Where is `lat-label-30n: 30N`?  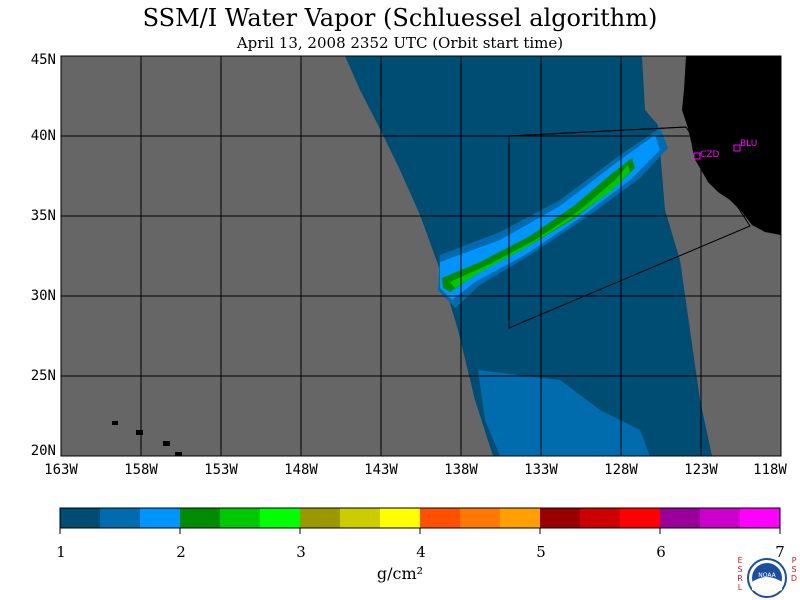
lat-label-30n: 30N is located at coordinates (43, 296).